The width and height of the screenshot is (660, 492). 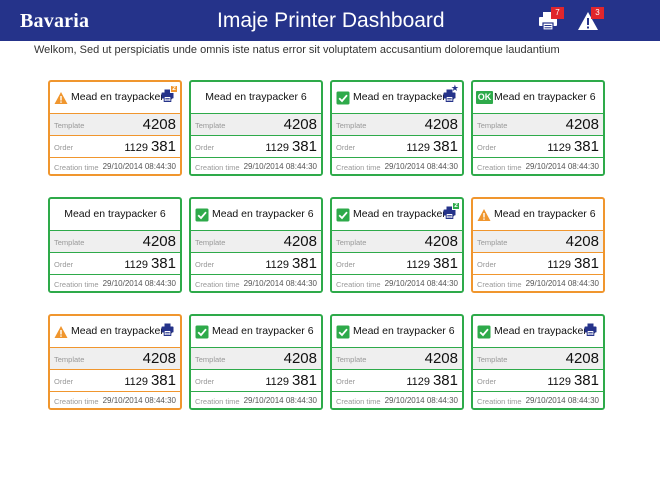 What do you see at coordinates (61, 332) in the screenshot?
I see `status-warning` at bounding box center [61, 332].